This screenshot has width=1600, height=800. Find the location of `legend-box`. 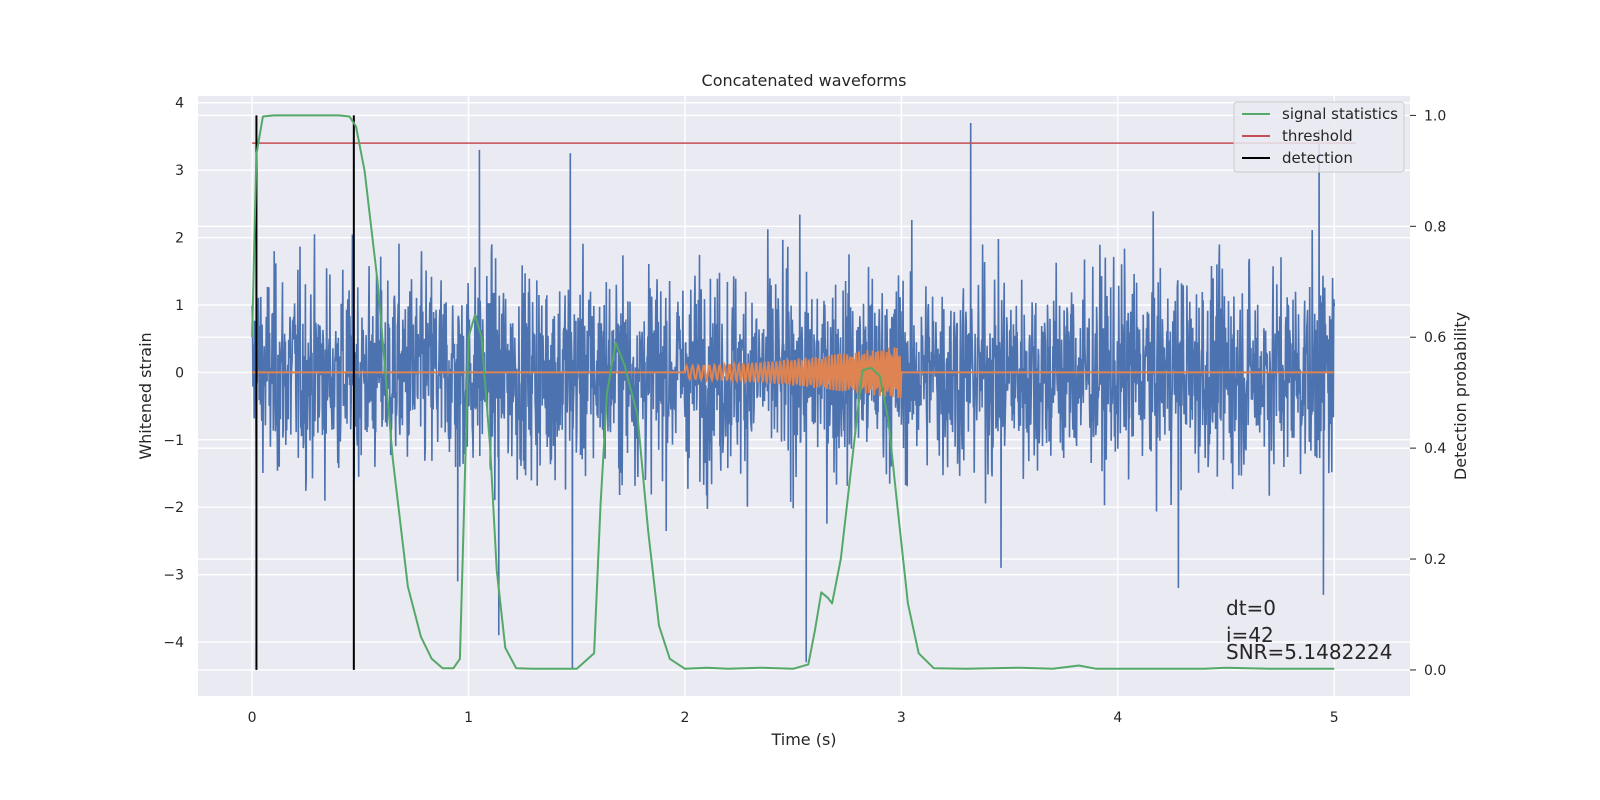

legend-box is located at coordinates (1319, 137).